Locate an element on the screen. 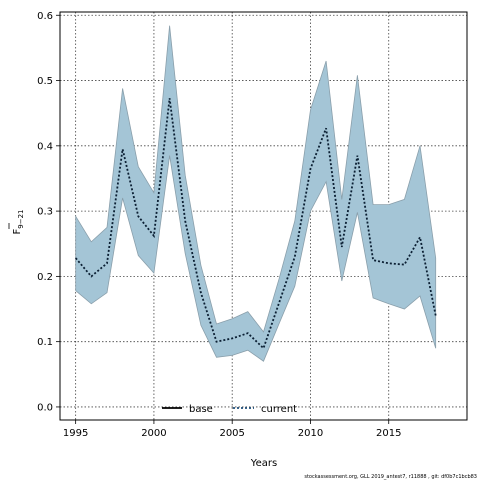  y-axis-label: F9−21 is located at coordinates (16, 222).